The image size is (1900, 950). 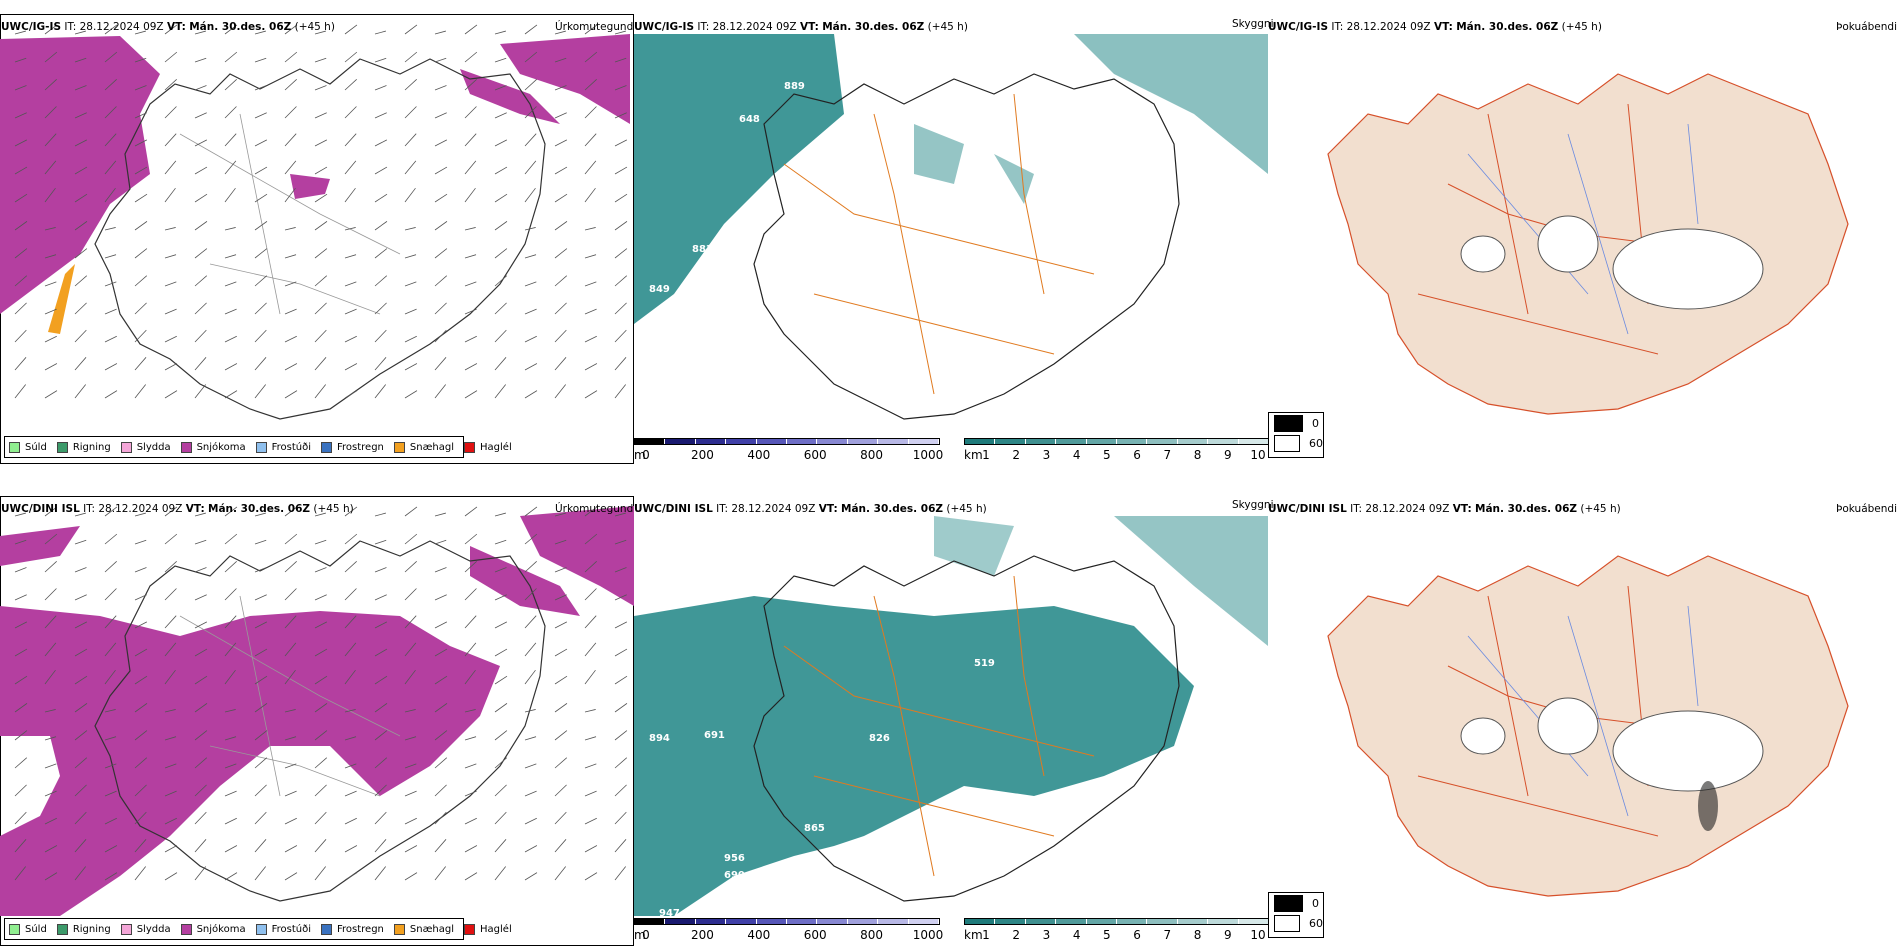 What do you see at coordinates (669, 313) in the screenshot?
I see `ceiling-value-label: 971` at bounding box center [669, 313].